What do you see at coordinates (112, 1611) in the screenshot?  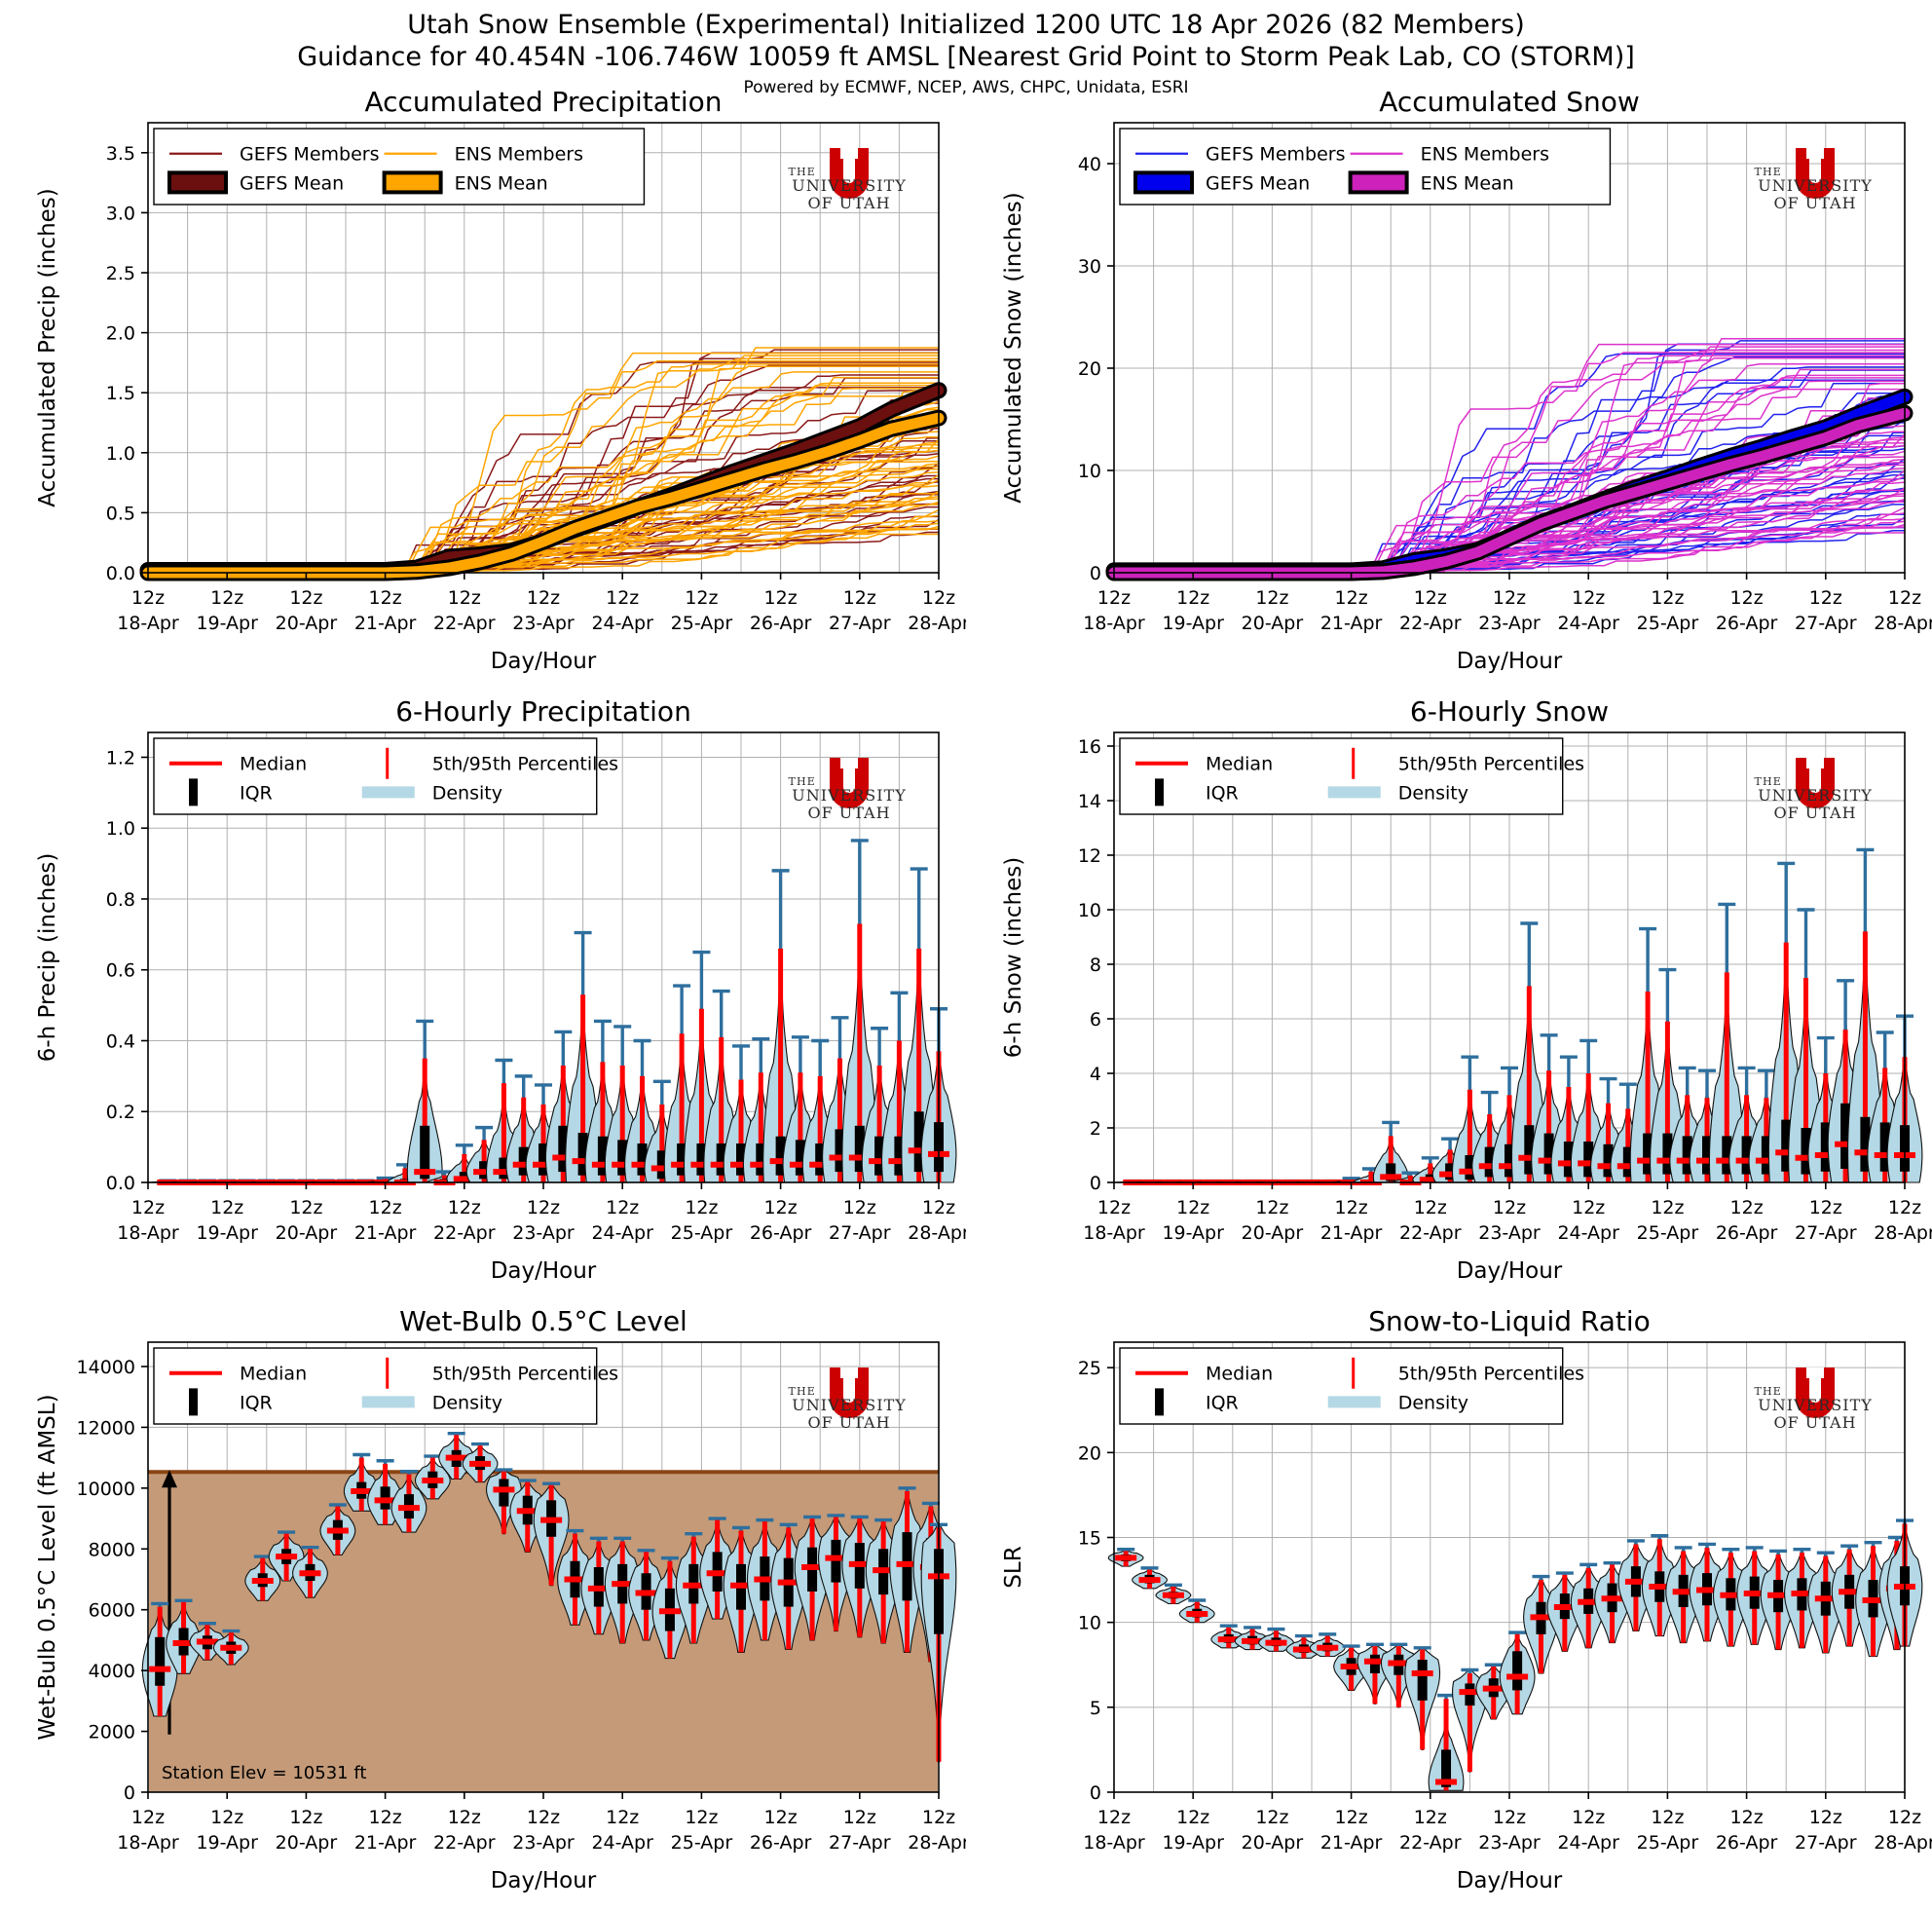 I see `ytick-label: 6000` at bounding box center [112, 1611].